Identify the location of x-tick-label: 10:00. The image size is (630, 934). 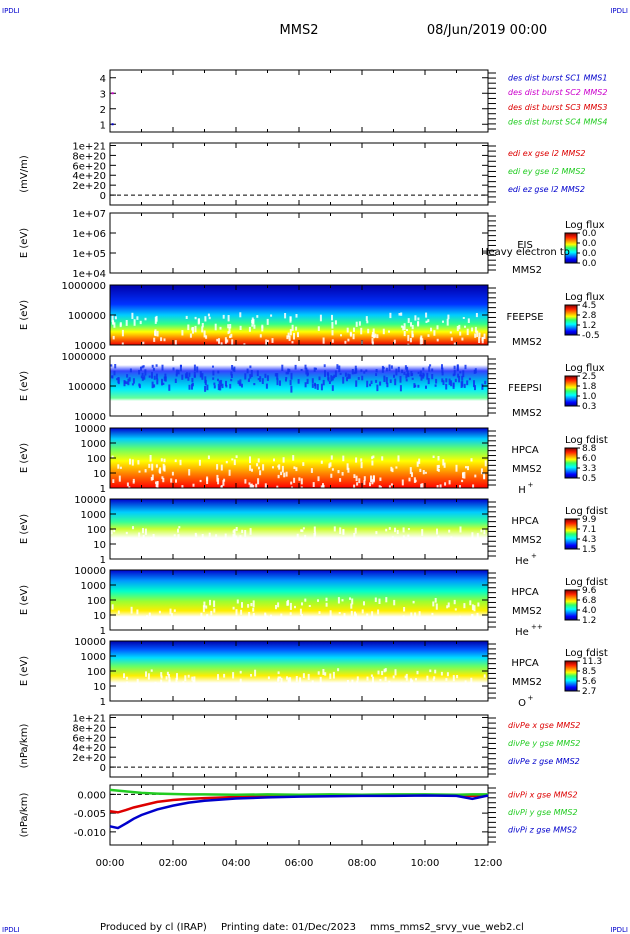
(425, 863).